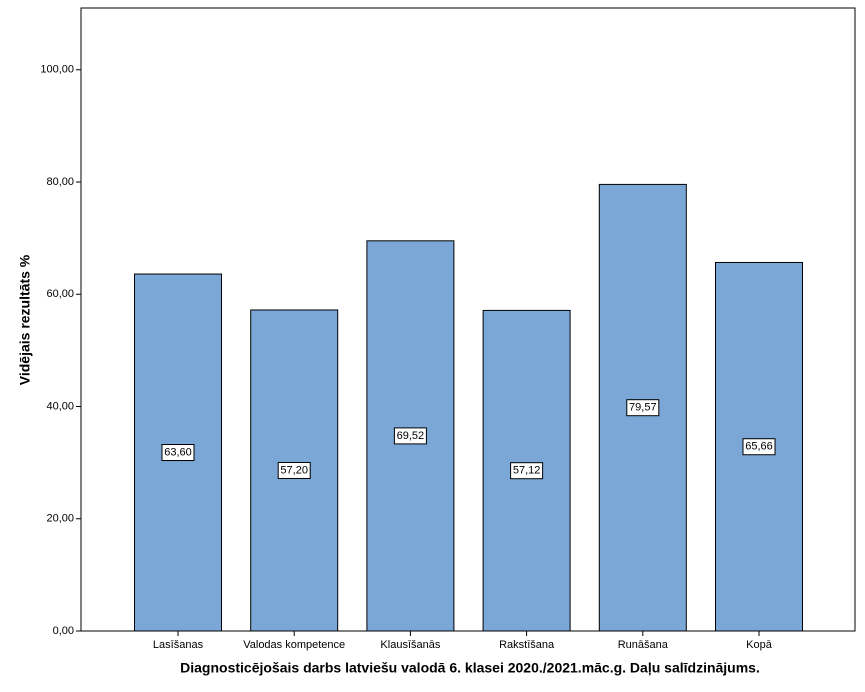 The width and height of the screenshot is (865, 692). Describe the element at coordinates (527, 645) in the screenshot. I see `x-tick-label: Rakstīšana` at that location.